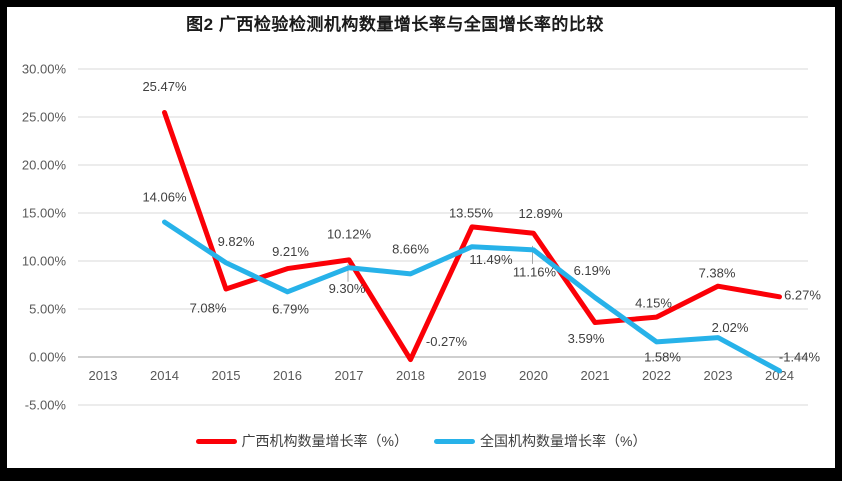 The image size is (842, 481). Describe the element at coordinates (44, 261) in the screenshot. I see `y-tick-label: 10.00%` at that location.